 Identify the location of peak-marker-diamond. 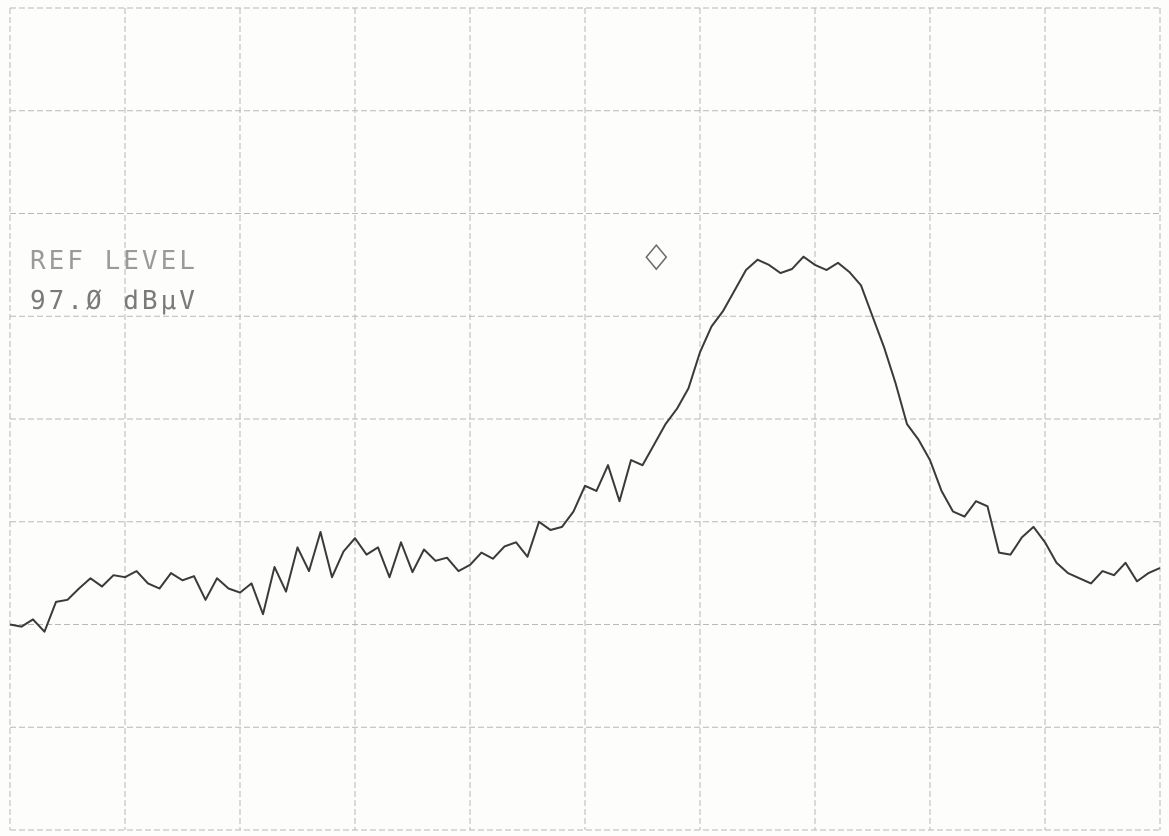
(656, 257).